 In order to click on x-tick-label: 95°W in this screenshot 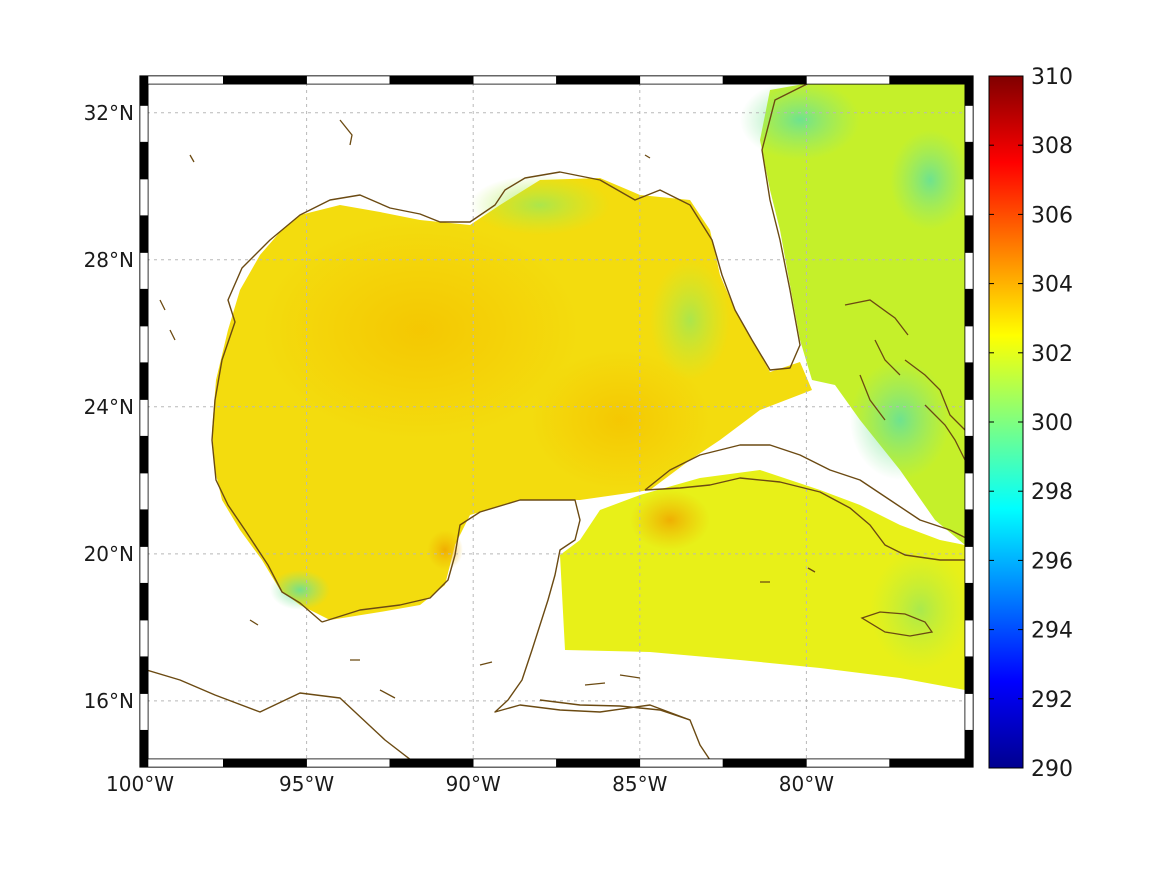, I will do `click(306, 784)`.